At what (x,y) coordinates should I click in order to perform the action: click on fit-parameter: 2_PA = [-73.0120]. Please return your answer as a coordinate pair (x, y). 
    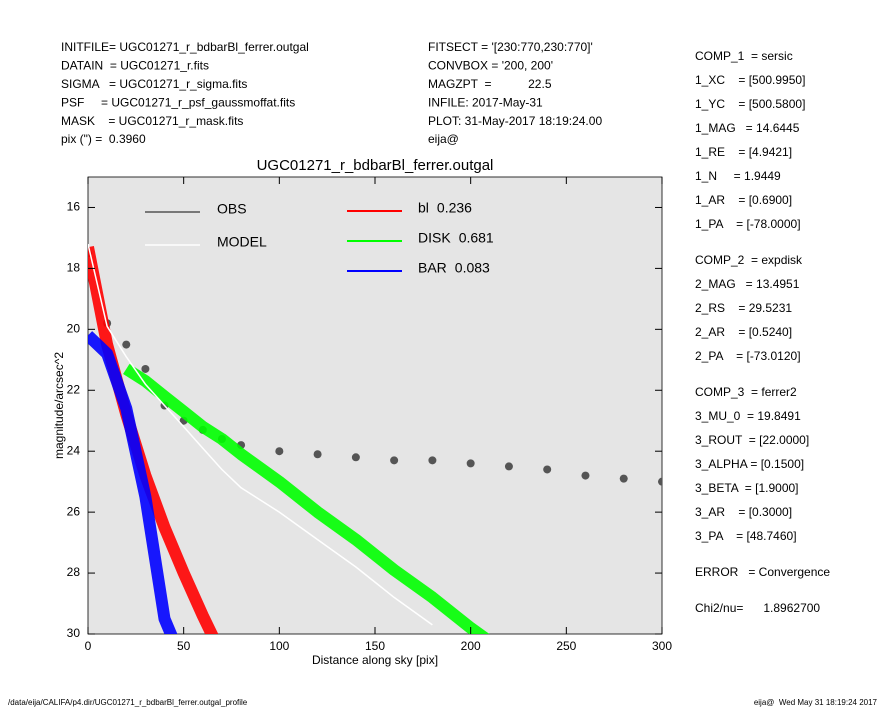
    Looking at the image, I should click on (748, 356).